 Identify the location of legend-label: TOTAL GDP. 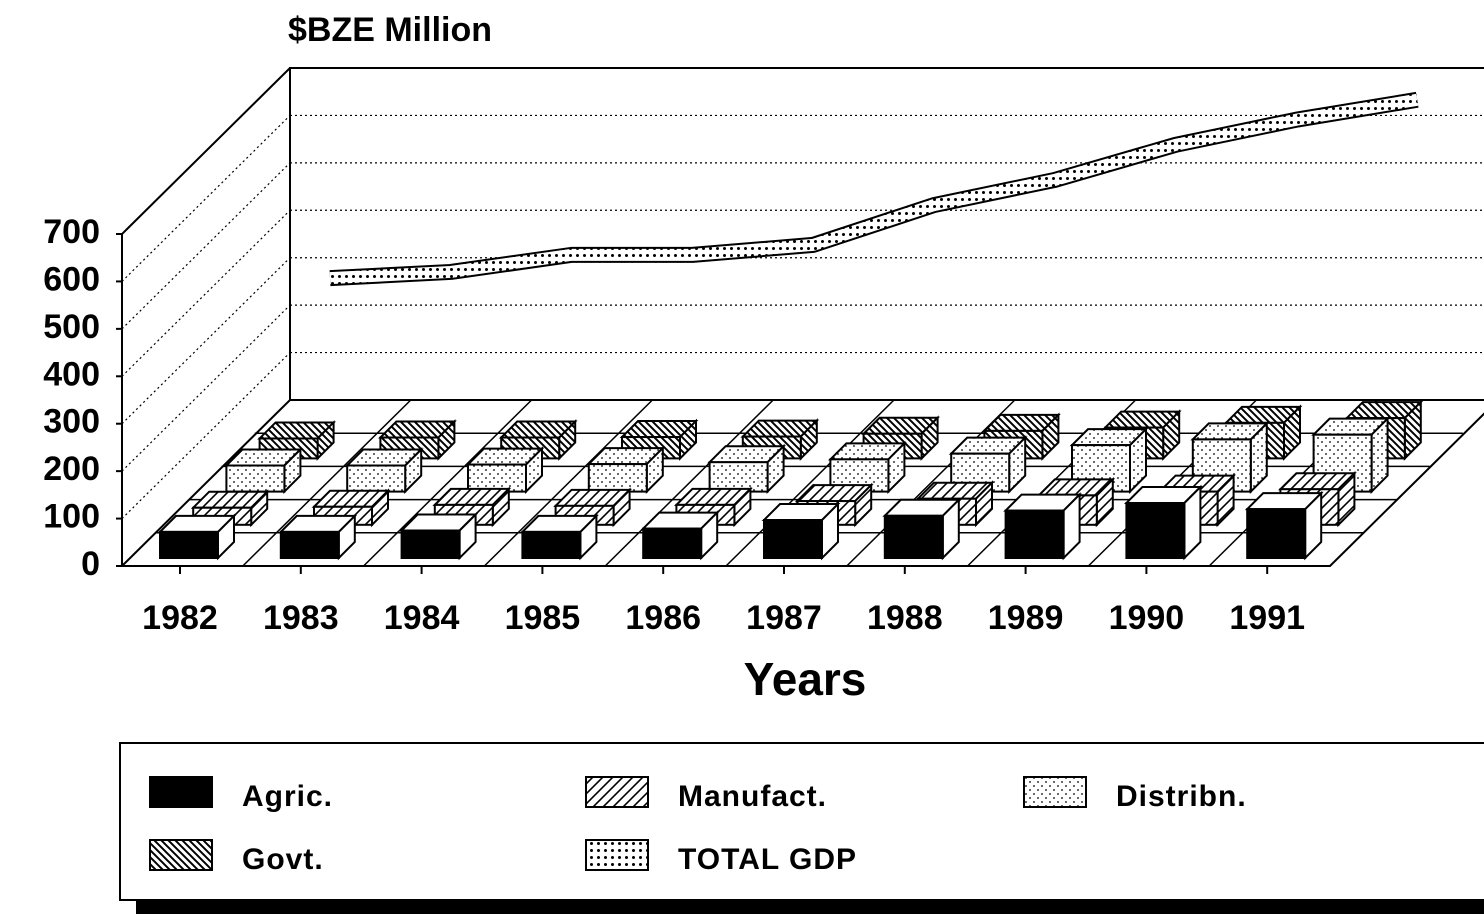
(767, 859).